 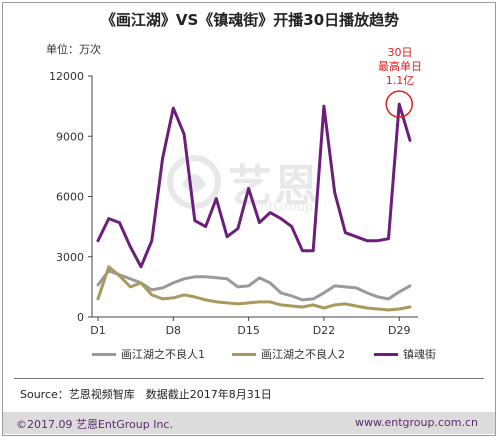 I want to click on legend-label-series-1: 画江湖之不良人1, so click(x=163, y=354).